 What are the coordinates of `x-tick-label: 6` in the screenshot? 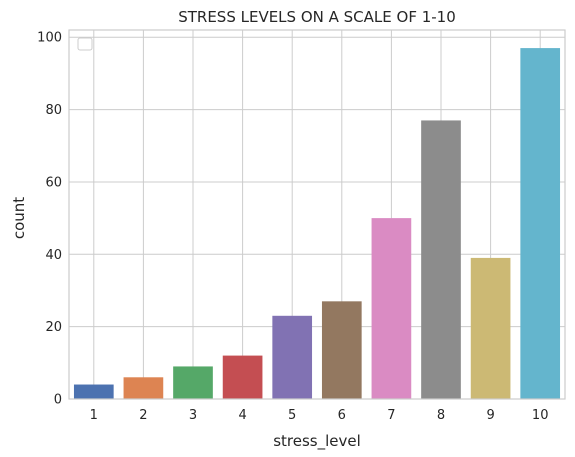 It's located at (342, 415).